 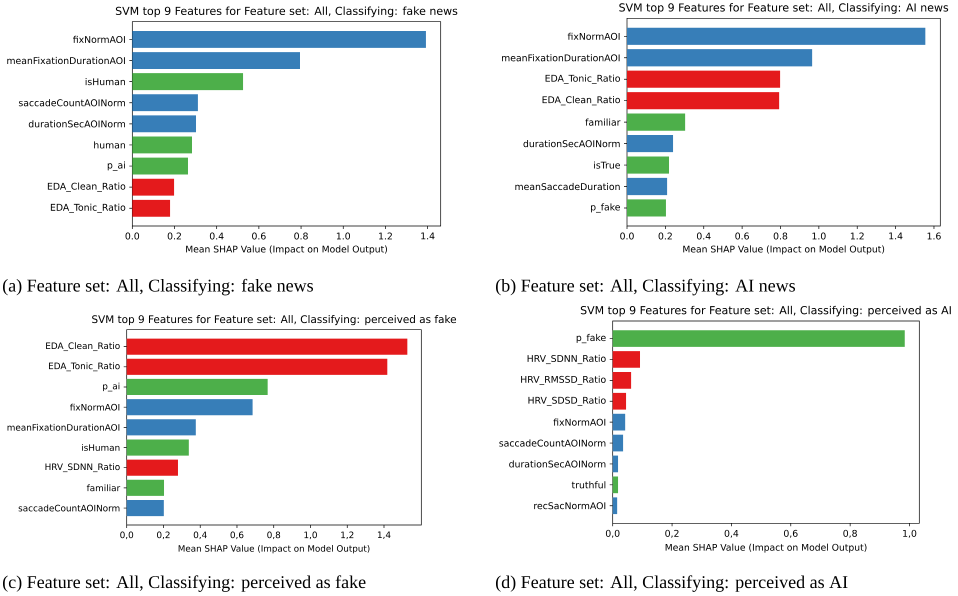 What do you see at coordinates (384, 535) in the screenshot?
I see `x-tick-label: 1,4` at bounding box center [384, 535].